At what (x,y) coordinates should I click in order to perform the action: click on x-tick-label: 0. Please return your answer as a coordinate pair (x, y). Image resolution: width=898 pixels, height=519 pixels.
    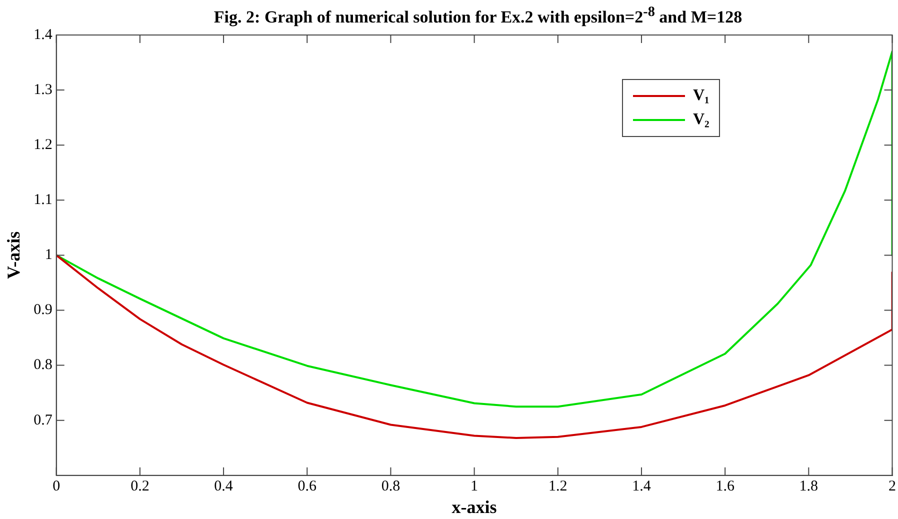
    Looking at the image, I should click on (56, 486).